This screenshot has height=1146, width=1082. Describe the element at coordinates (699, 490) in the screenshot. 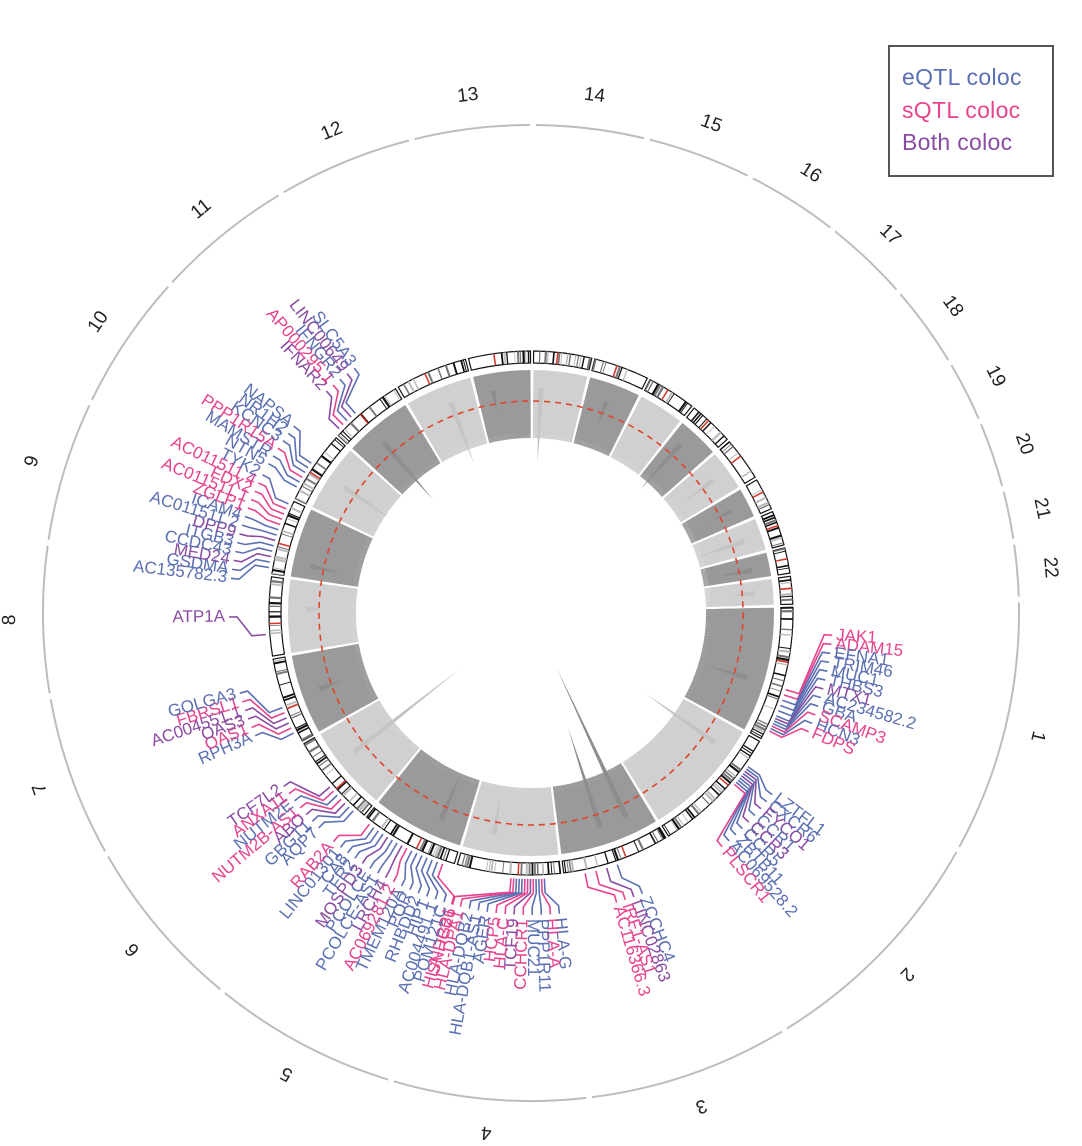

I see `manhattan-peak` at that location.